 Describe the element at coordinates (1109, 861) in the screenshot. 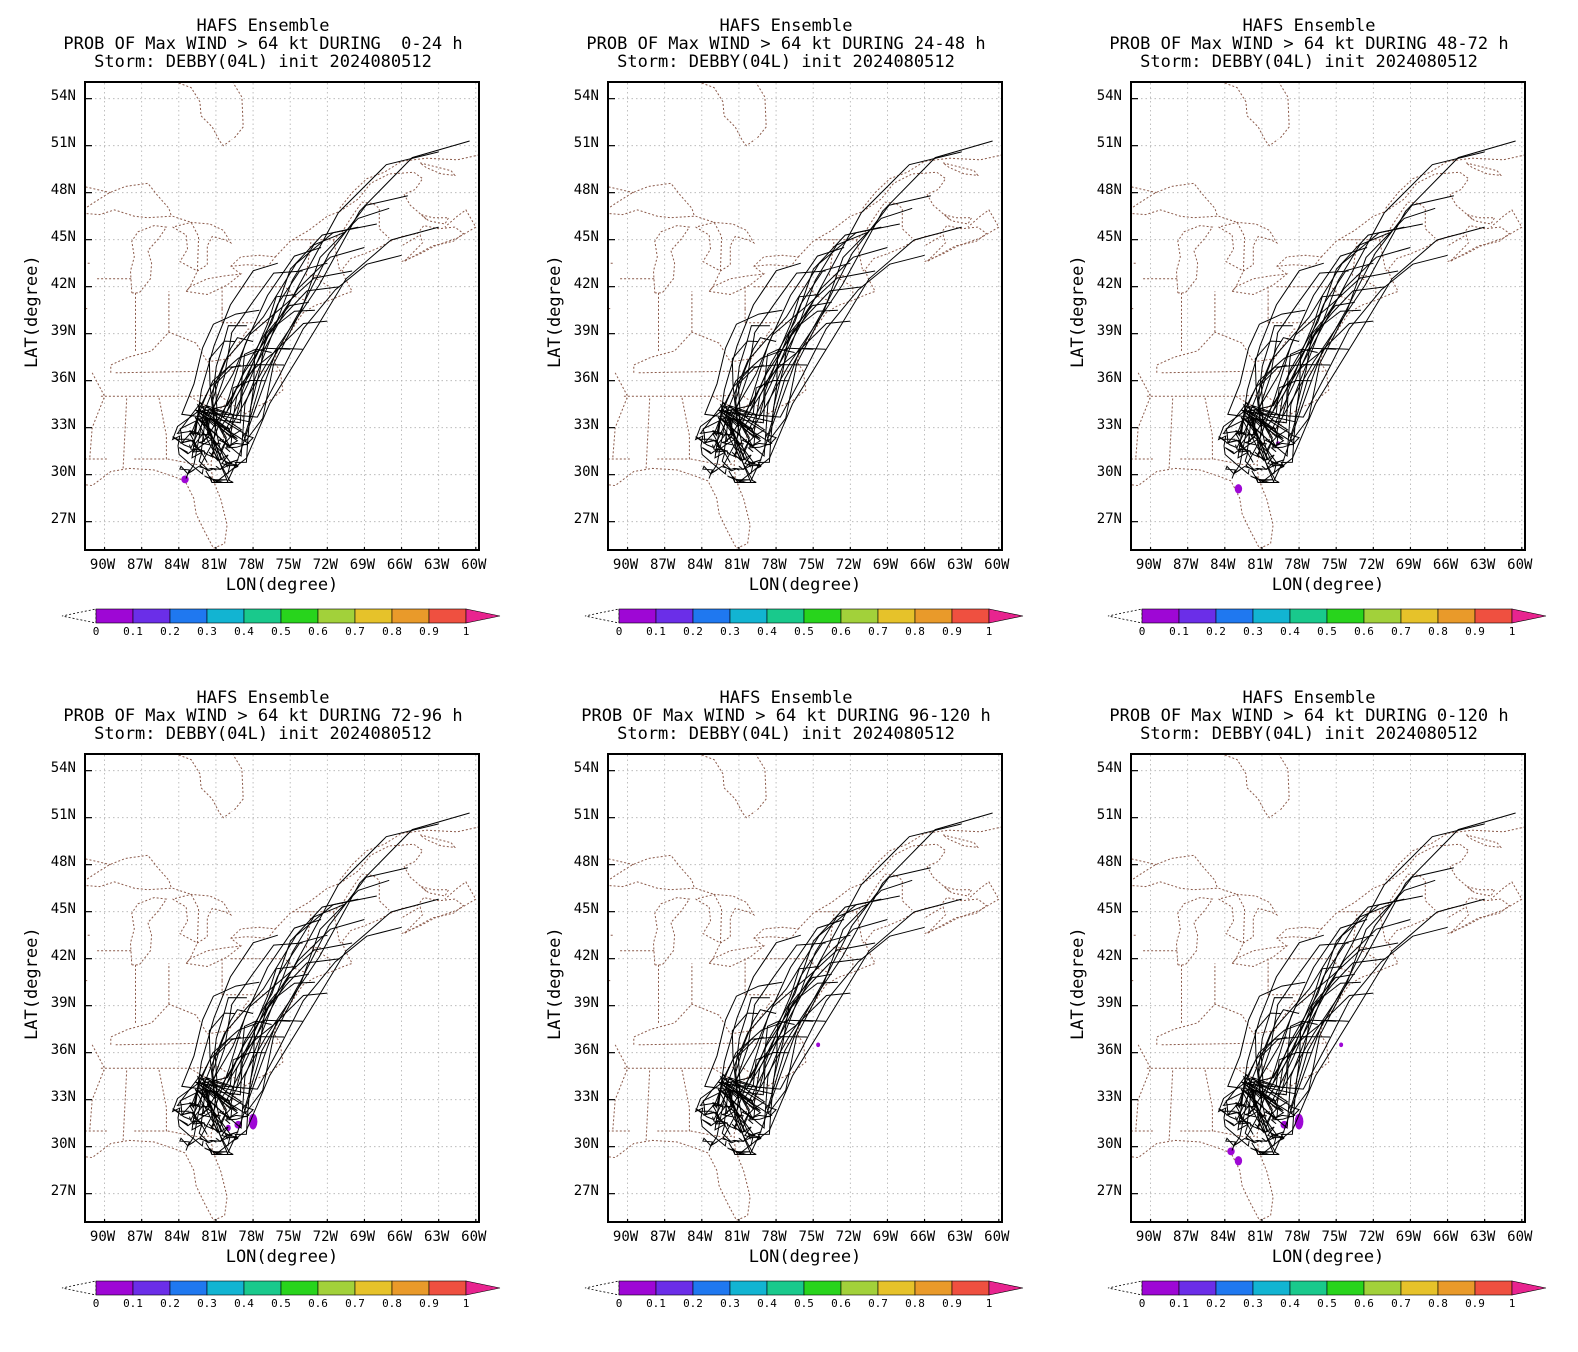

I see `y-tick-label: 48N` at that location.